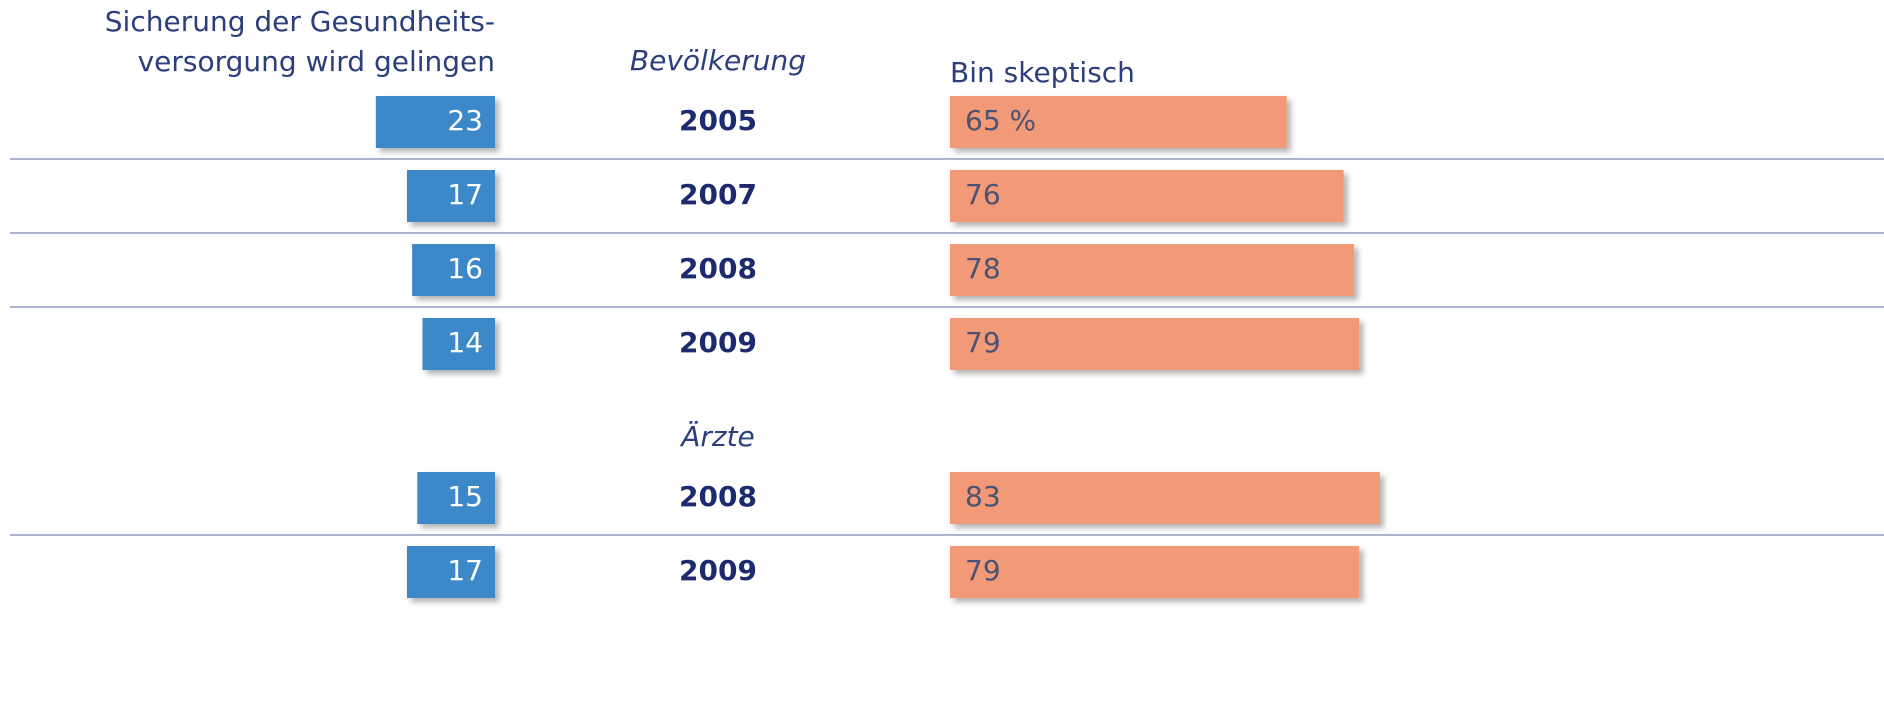 The width and height of the screenshot is (1884, 709). Describe the element at coordinates (983, 268) in the screenshot. I see `value-label: 78` at that location.